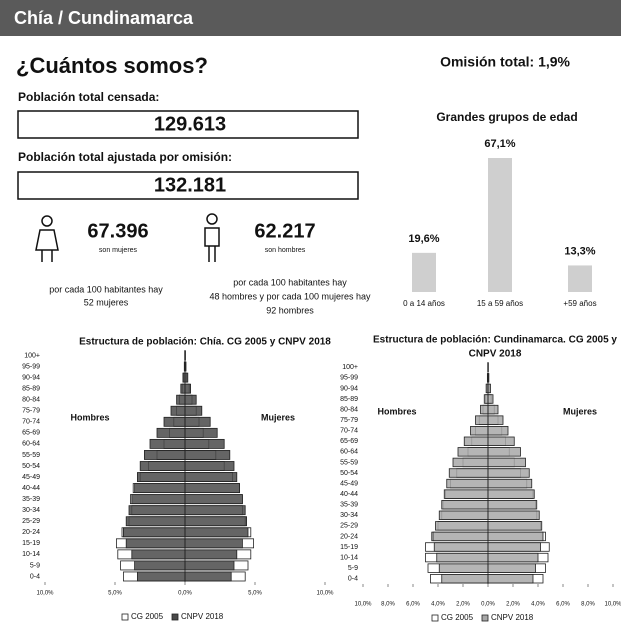 The width and height of the screenshot is (621, 628). I want to click on ajustada-value: 132.181, so click(190, 185).